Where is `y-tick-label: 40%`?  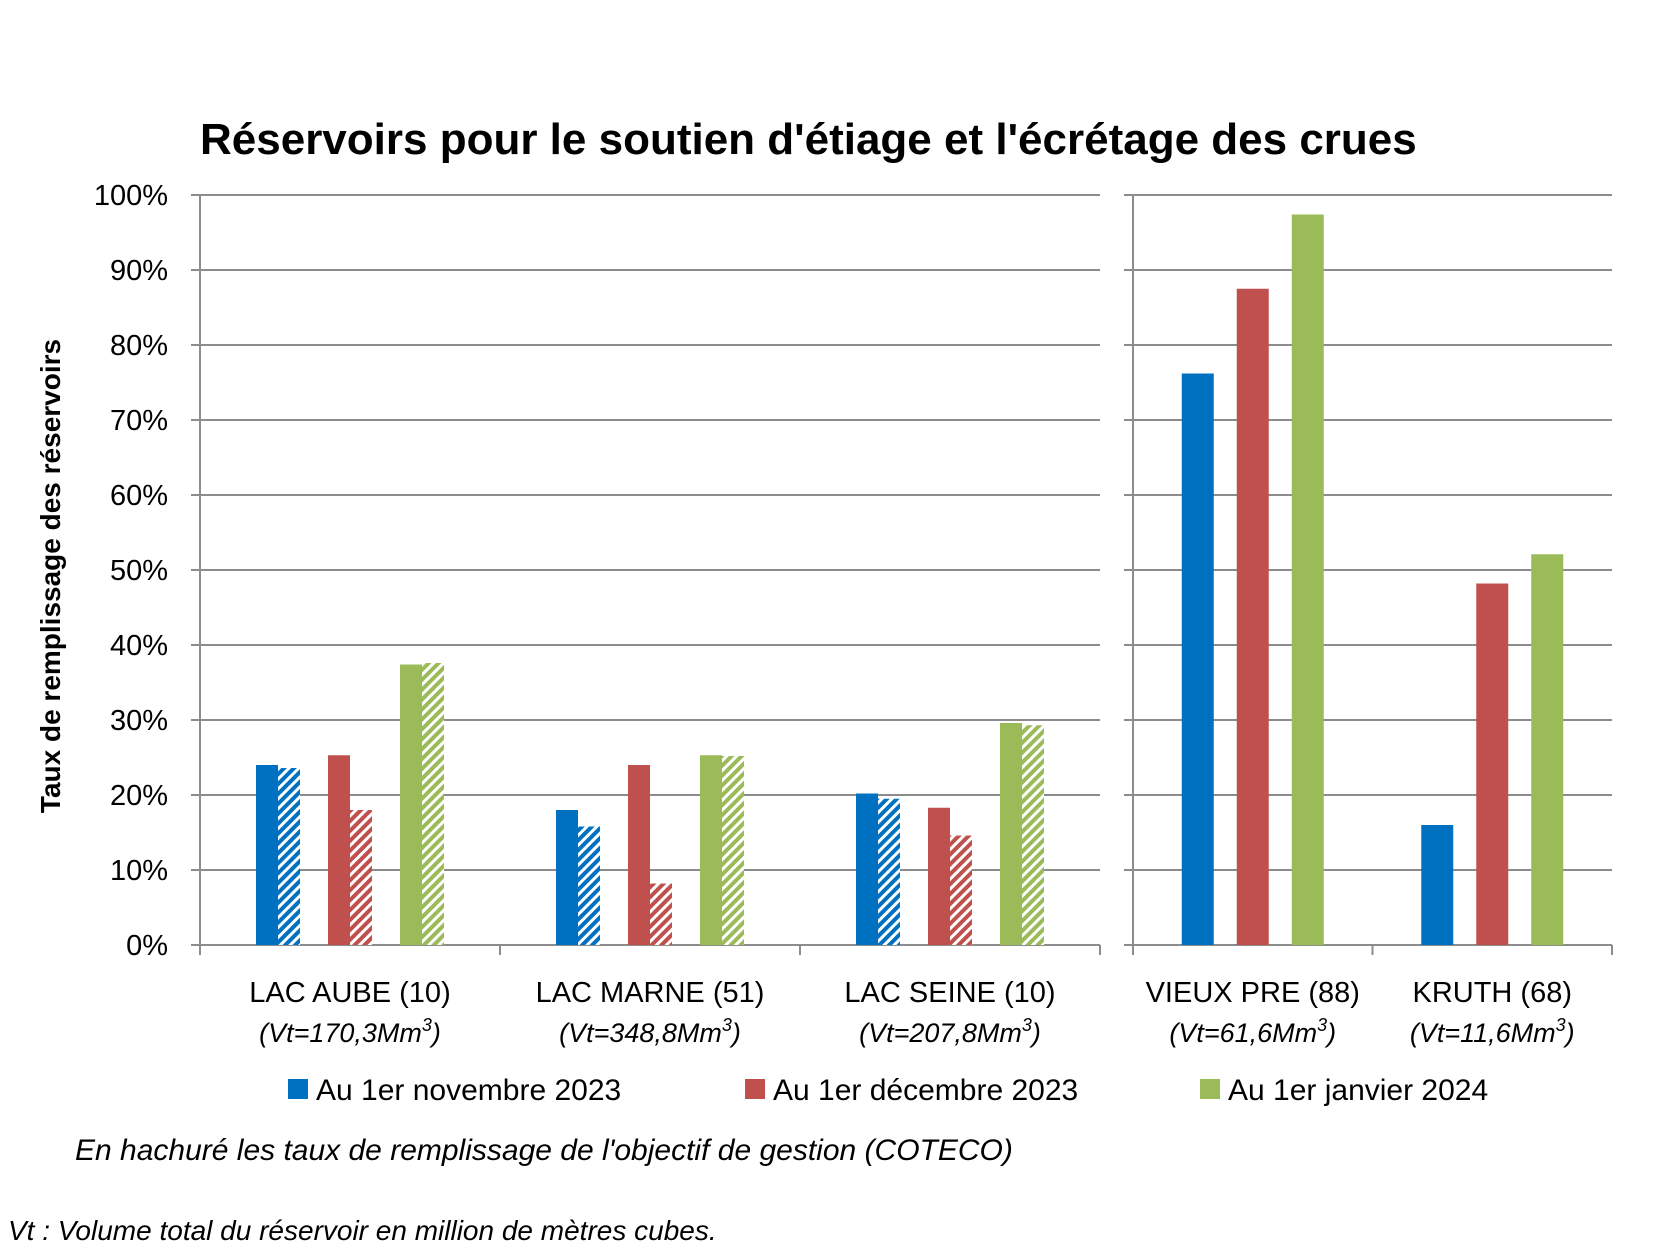
y-tick-label: 40% is located at coordinates (139, 646).